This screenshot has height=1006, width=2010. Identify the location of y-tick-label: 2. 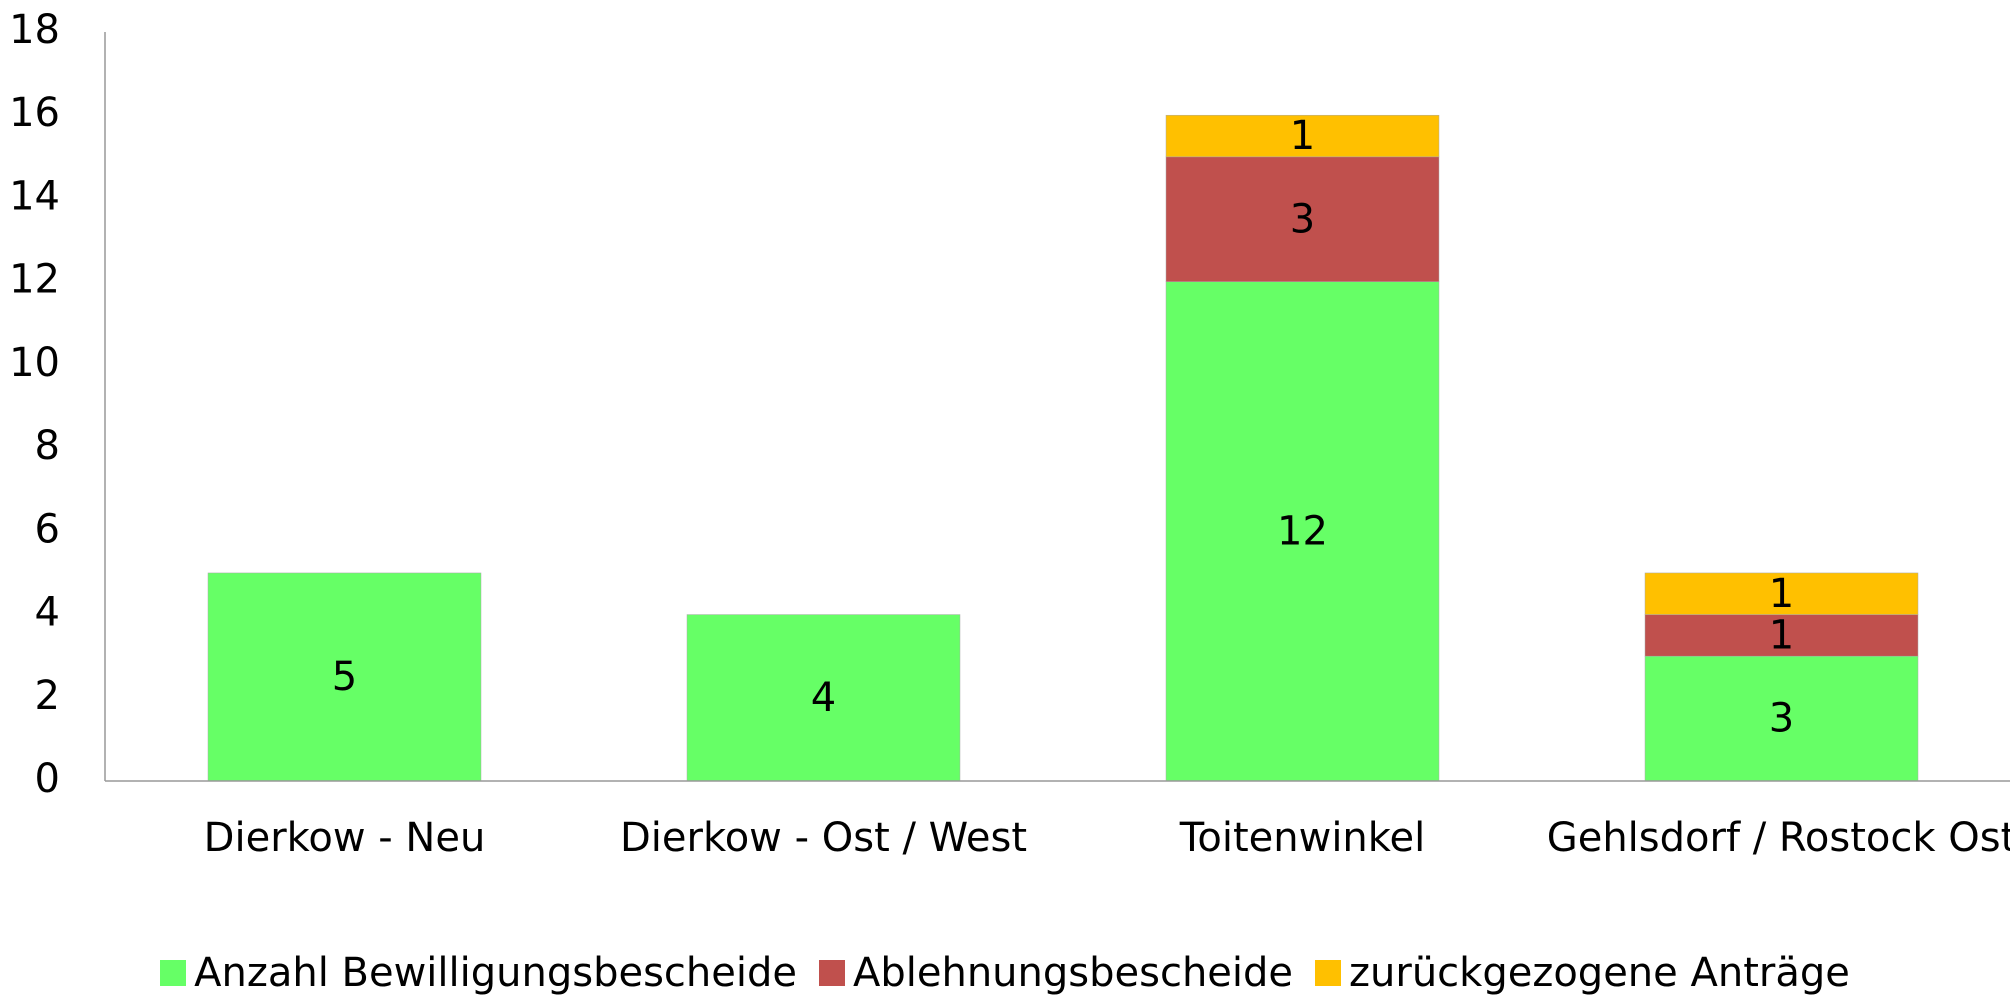
(47, 696).